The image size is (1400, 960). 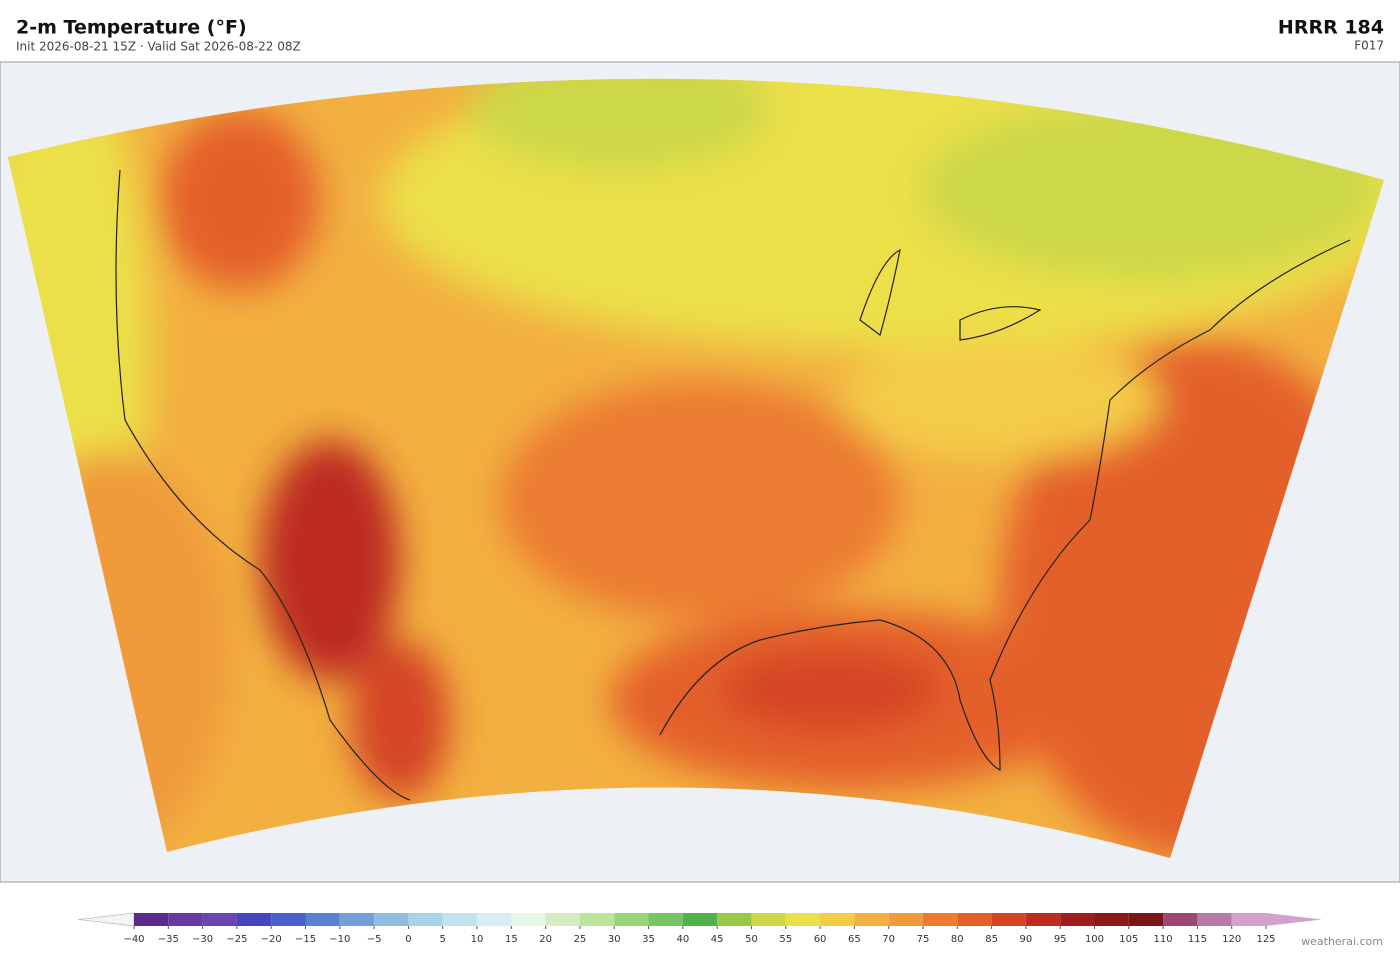 What do you see at coordinates (1026, 939) in the screenshot?
I see `colorbar-tick-label: 90` at bounding box center [1026, 939].